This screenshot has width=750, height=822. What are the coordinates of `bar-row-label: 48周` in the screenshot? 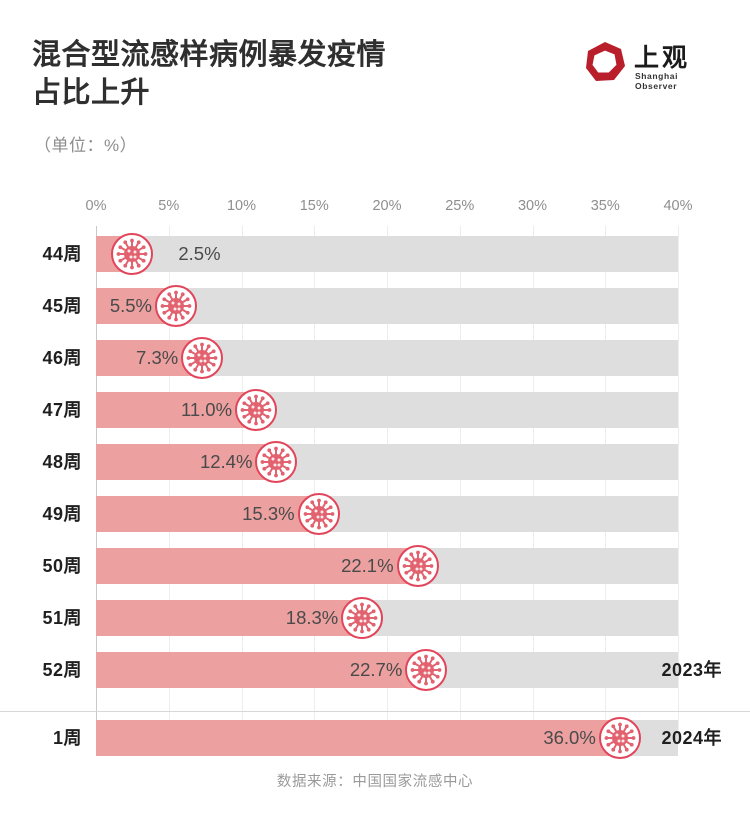 It's located at (62, 462).